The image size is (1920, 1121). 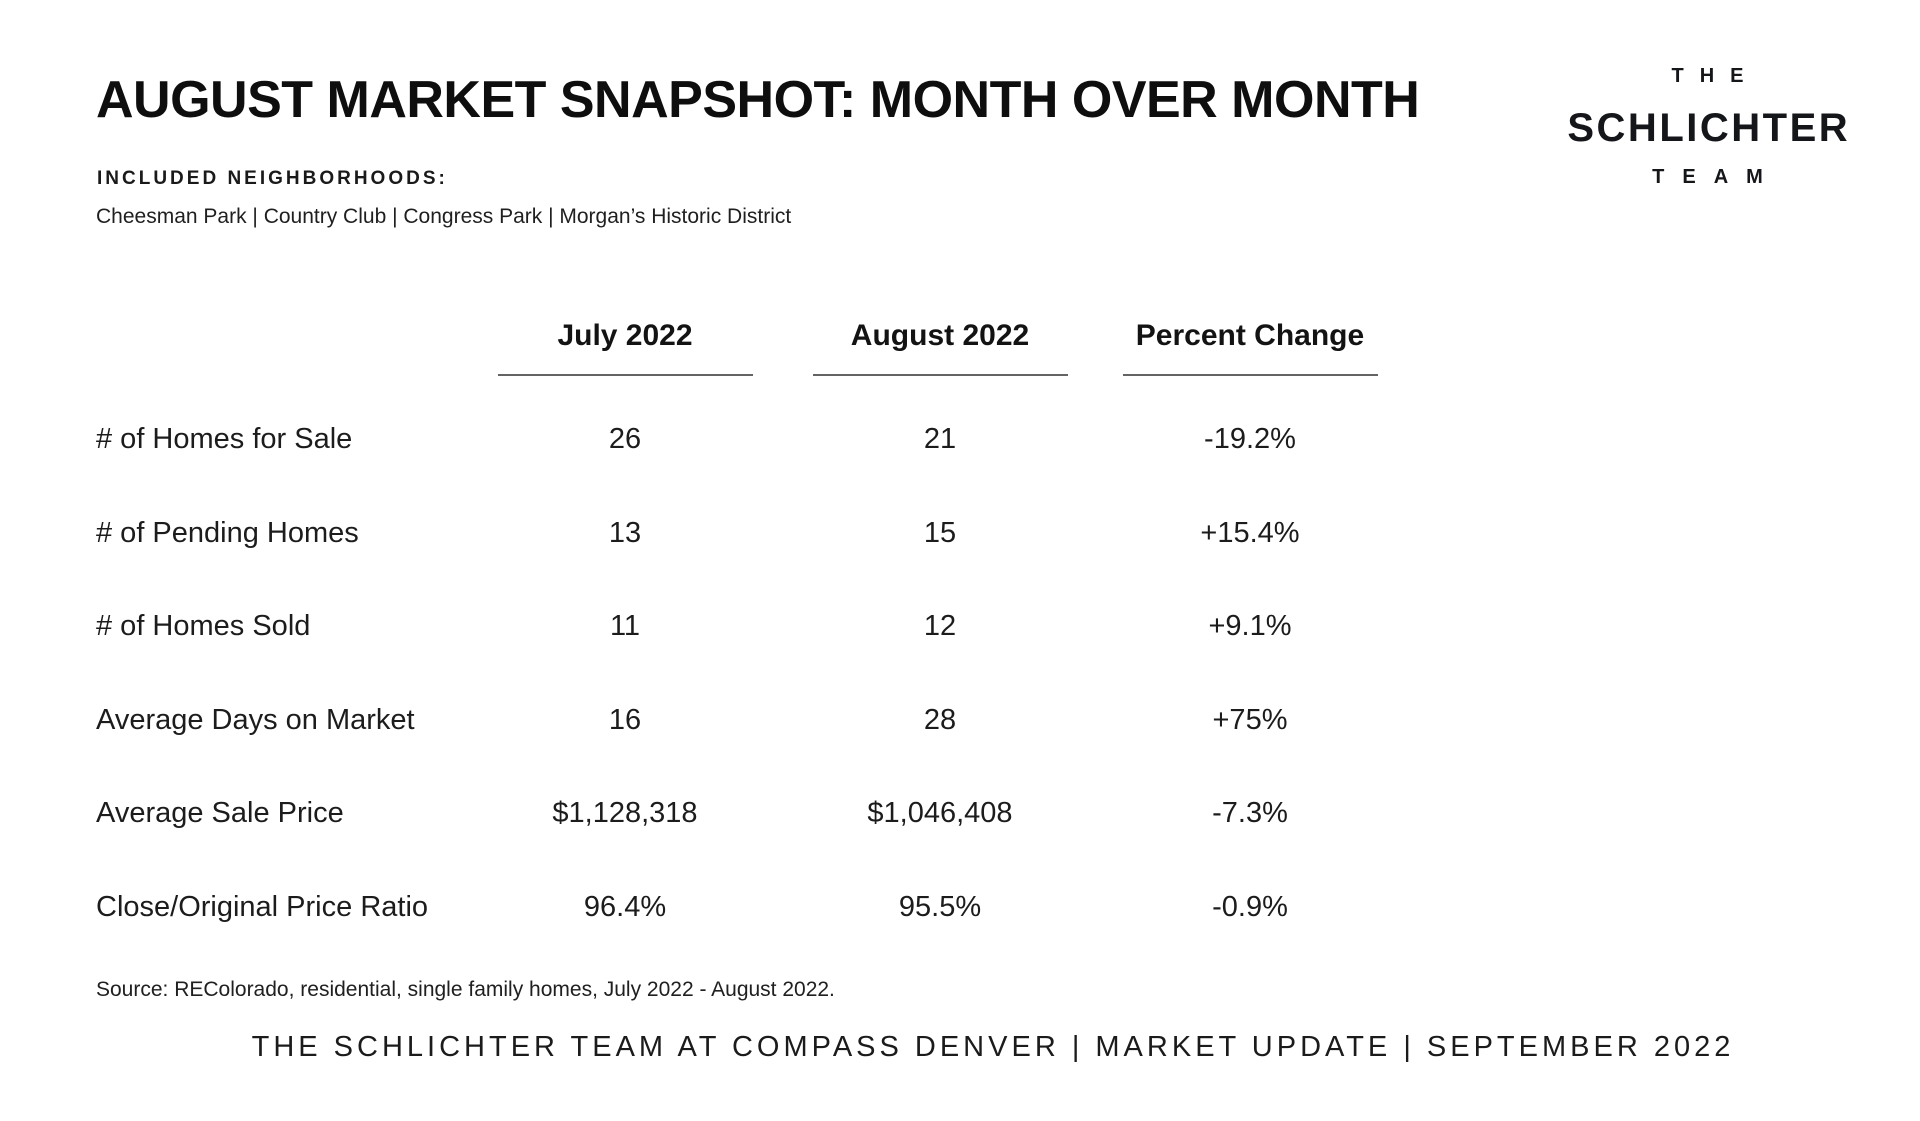 What do you see at coordinates (625, 813) in the screenshot?
I see `july-value: $1,128,318` at bounding box center [625, 813].